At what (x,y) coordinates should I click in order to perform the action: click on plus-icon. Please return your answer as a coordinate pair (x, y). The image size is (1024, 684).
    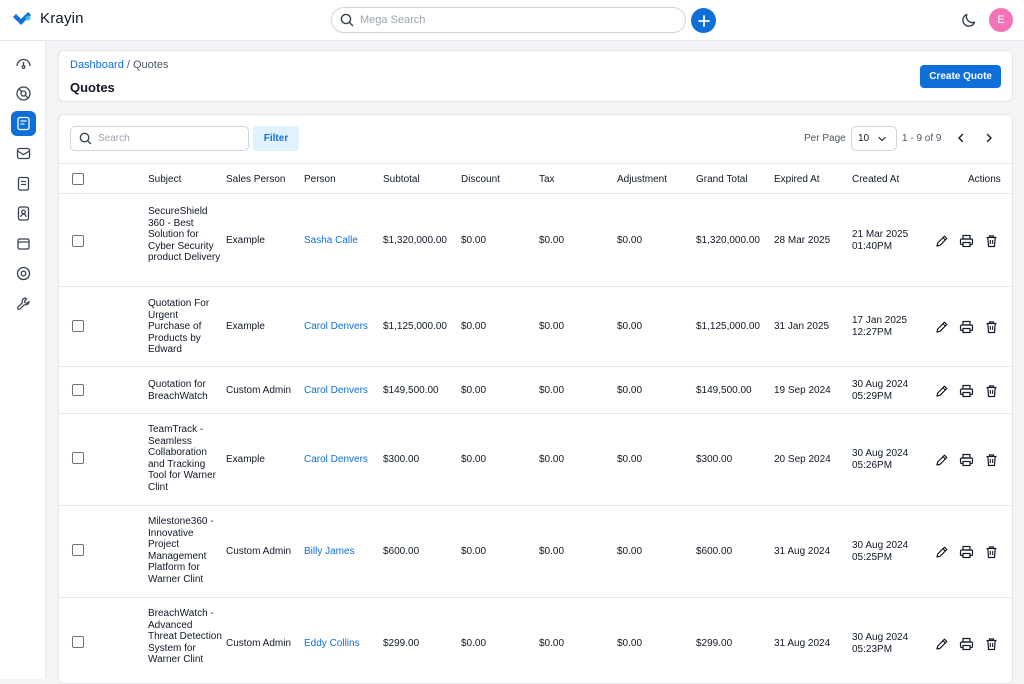
    Looking at the image, I should click on (703, 20).